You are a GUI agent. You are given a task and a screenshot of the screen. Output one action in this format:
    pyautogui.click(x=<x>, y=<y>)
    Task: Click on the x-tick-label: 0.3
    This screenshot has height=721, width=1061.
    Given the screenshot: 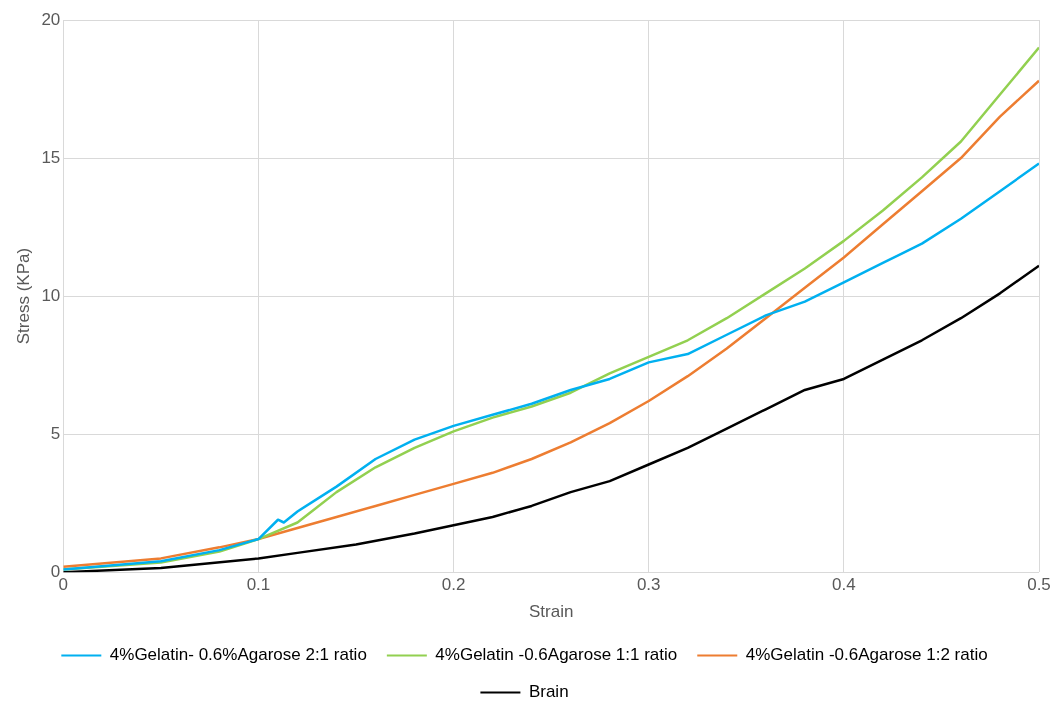 What is the action you would take?
    pyautogui.click(x=648, y=585)
    